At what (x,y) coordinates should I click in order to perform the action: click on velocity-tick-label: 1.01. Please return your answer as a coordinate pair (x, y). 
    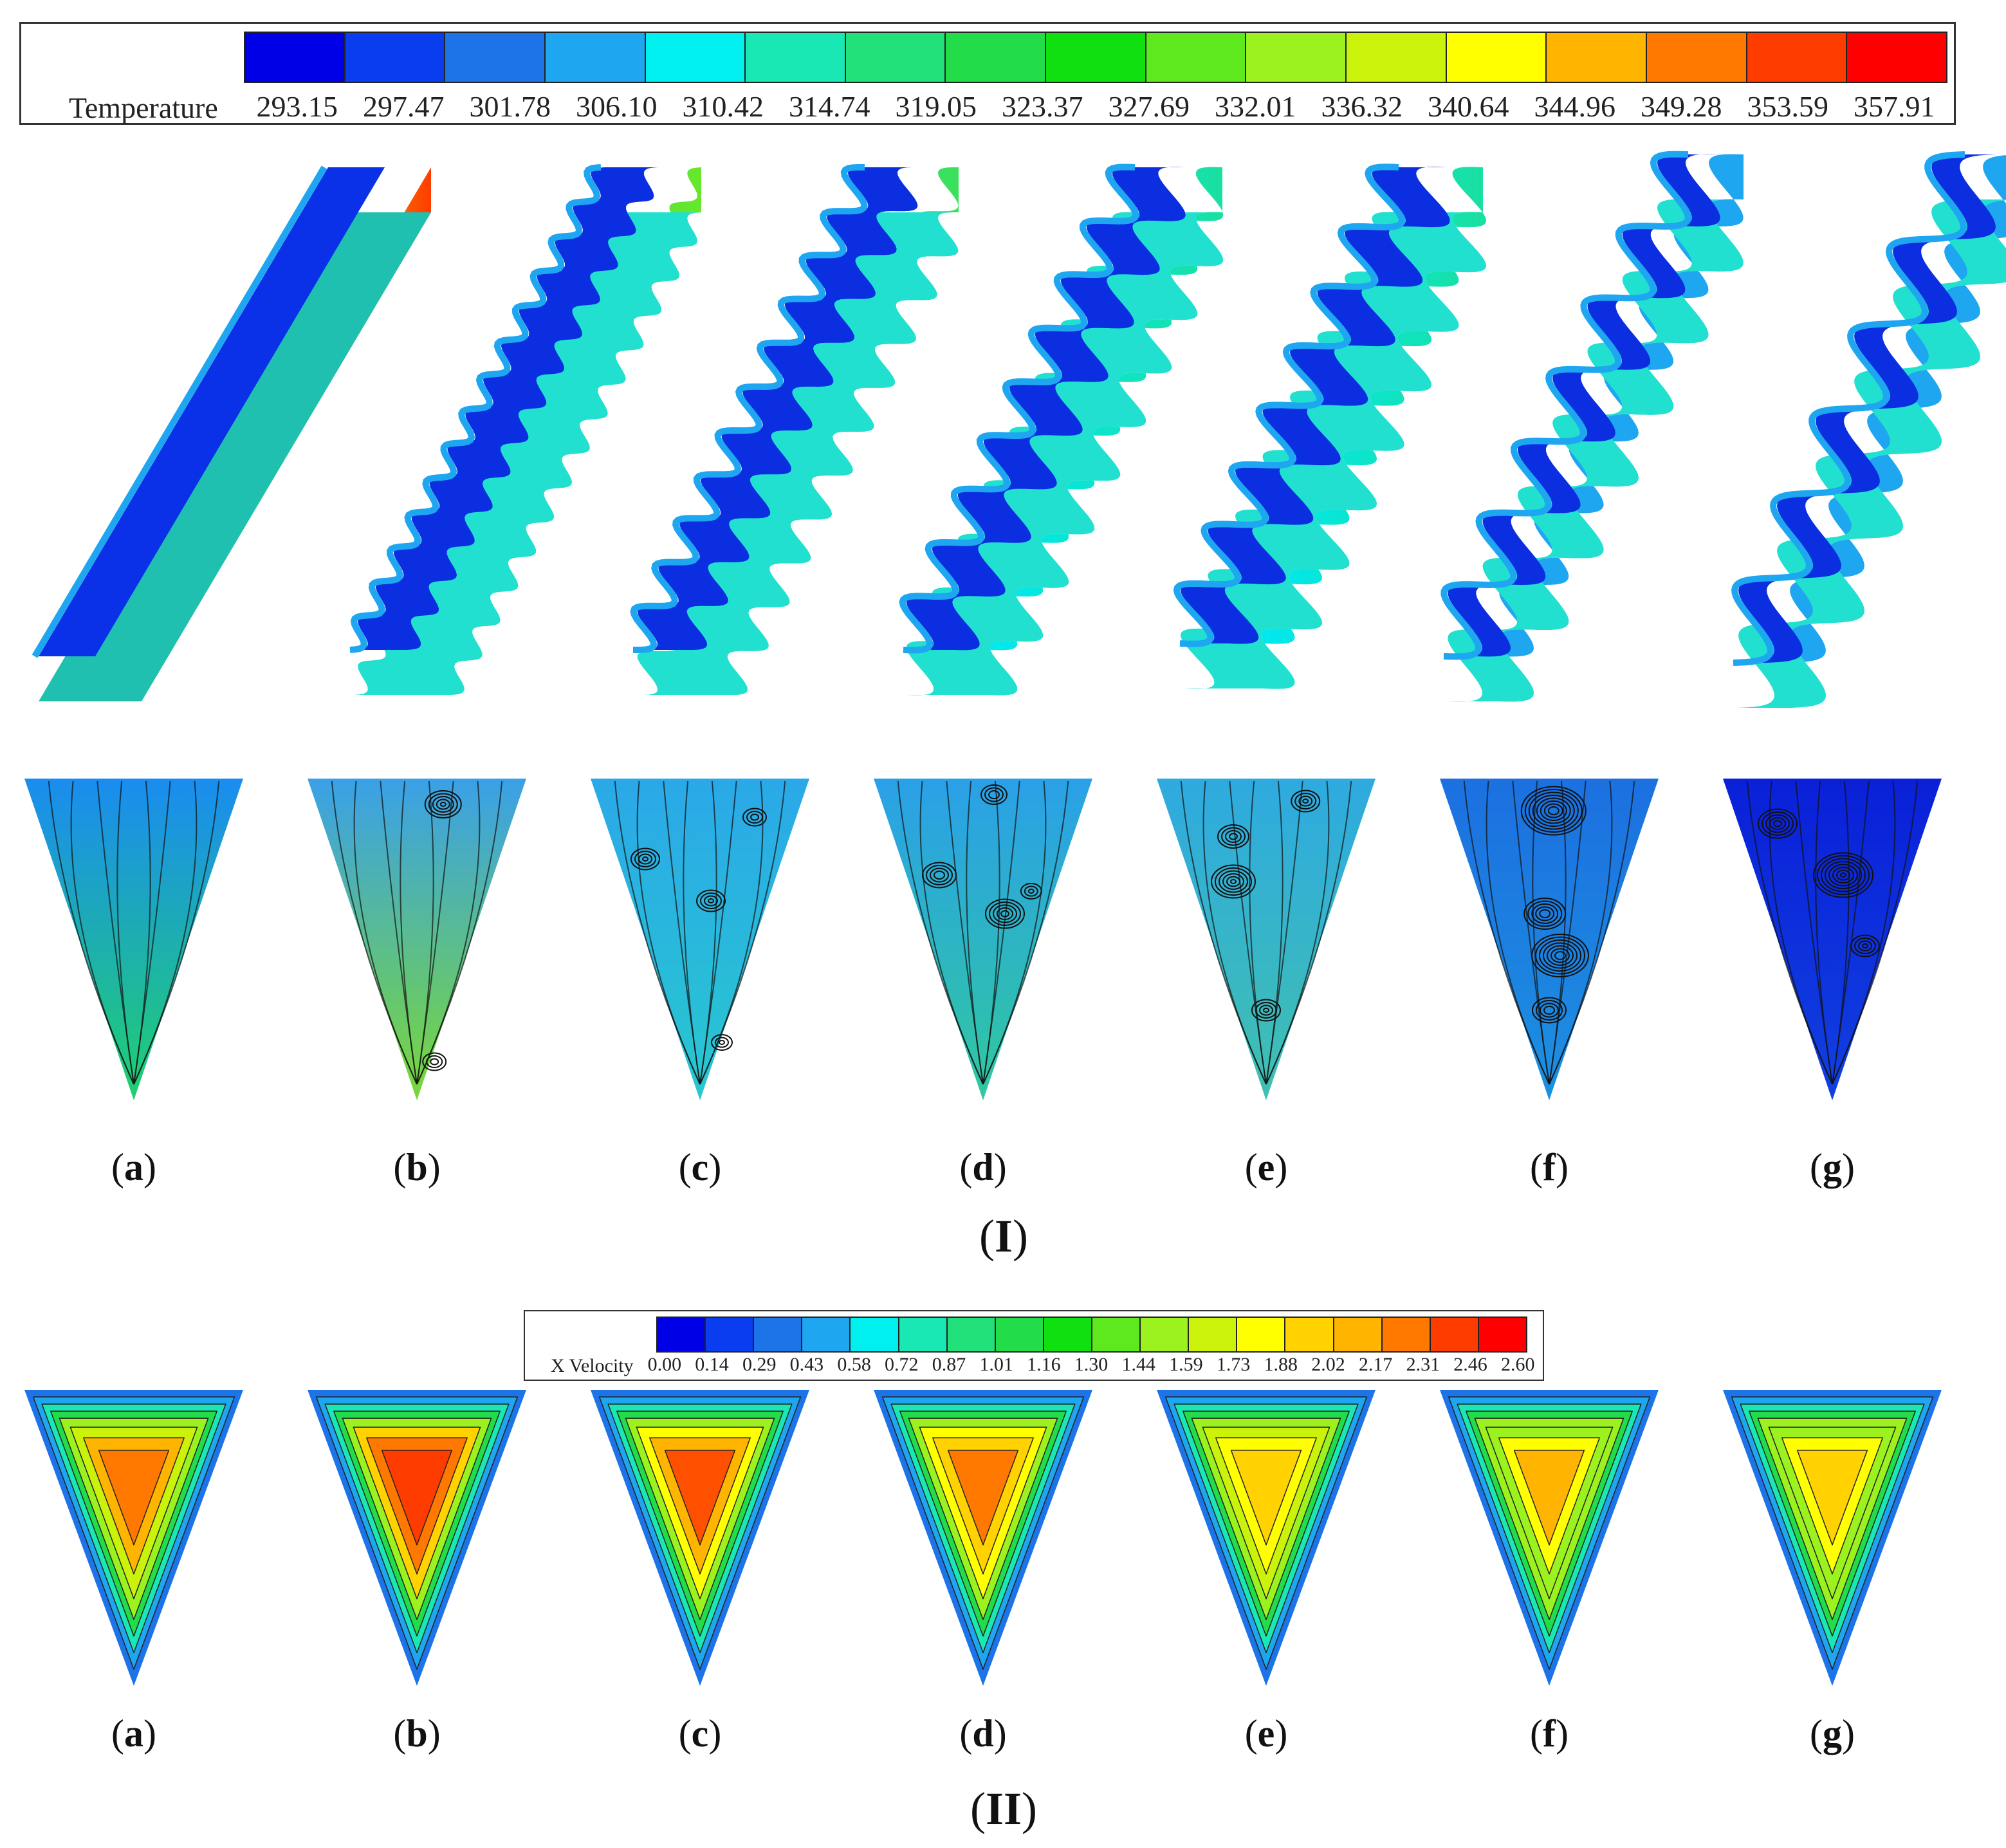
    Looking at the image, I should click on (996, 1365).